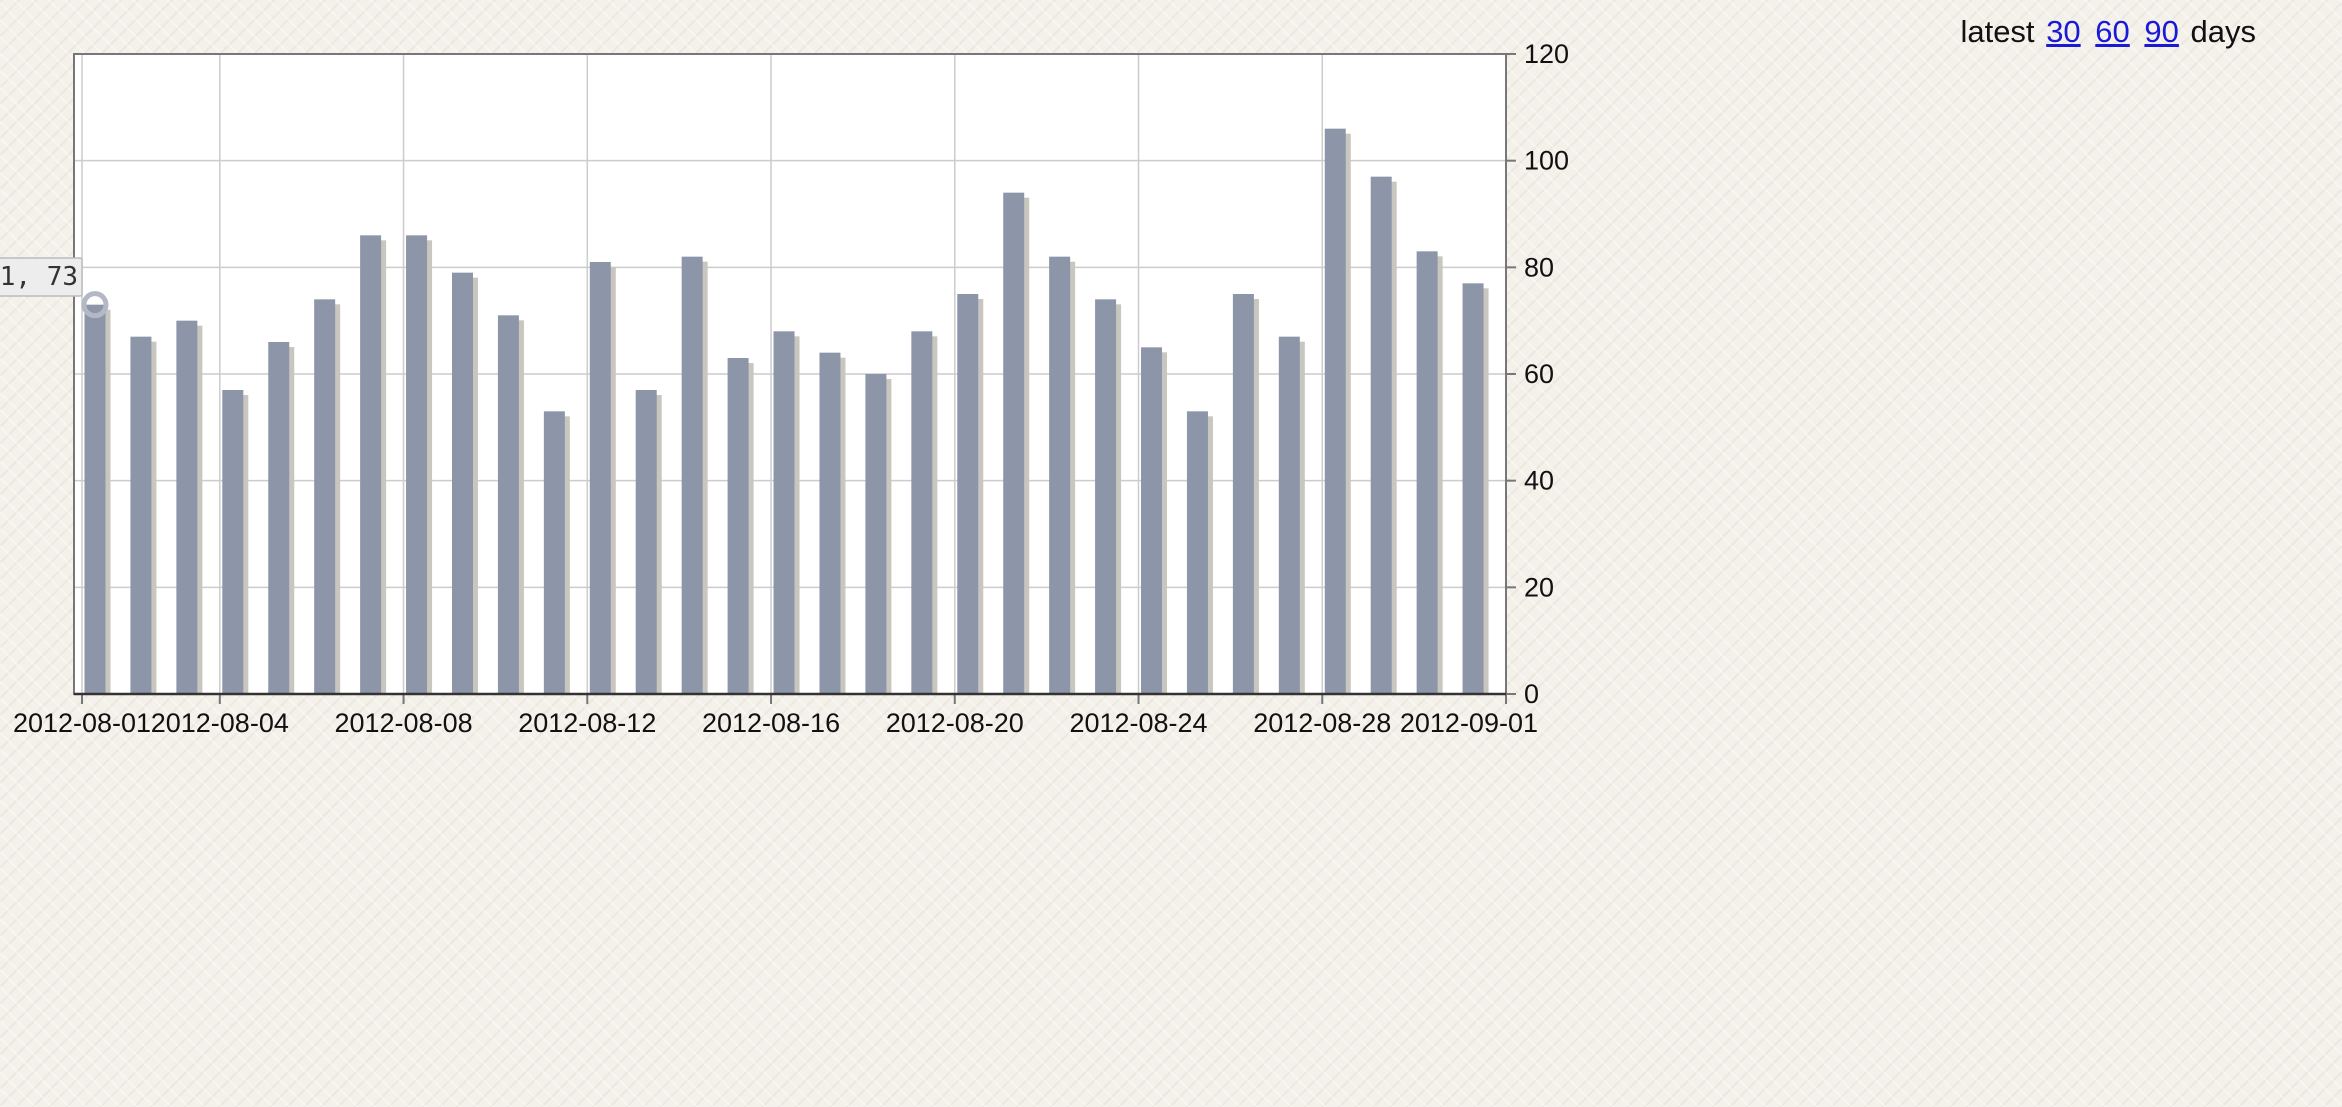  Describe the element at coordinates (2063, 31) in the screenshot. I see `range-link-30: 30` at that location.